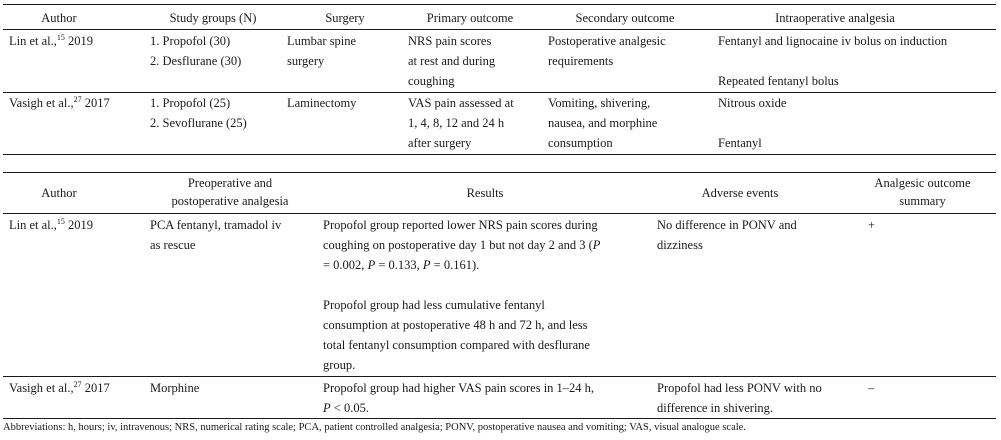  What do you see at coordinates (499, 92) in the screenshot?
I see `table-1-row-rule` at bounding box center [499, 92].